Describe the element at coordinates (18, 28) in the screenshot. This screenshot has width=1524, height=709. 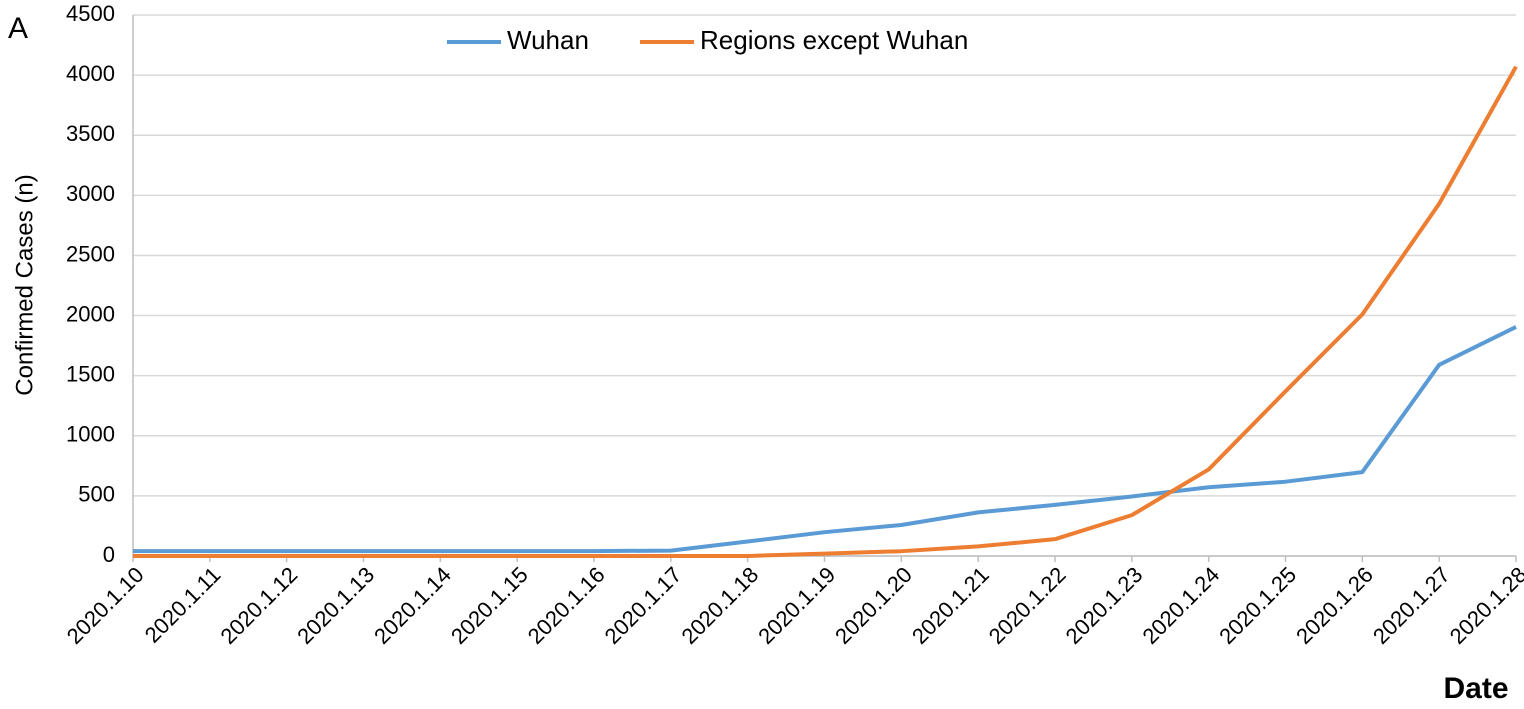
I see `panel-label: A` at that location.